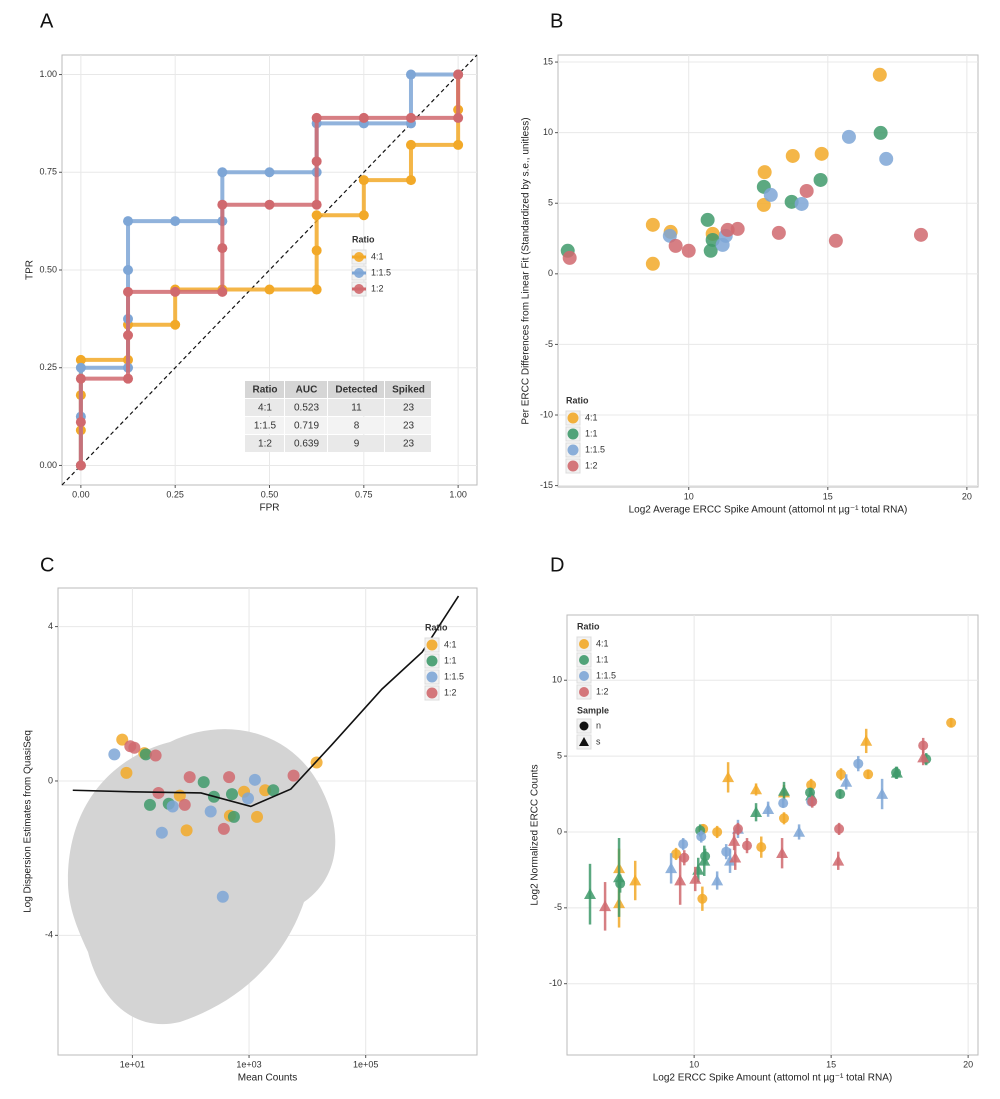  What do you see at coordinates (546, 414) in the screenshot?
I see `y-tick-label: -10` at bounding box center [546, 414].